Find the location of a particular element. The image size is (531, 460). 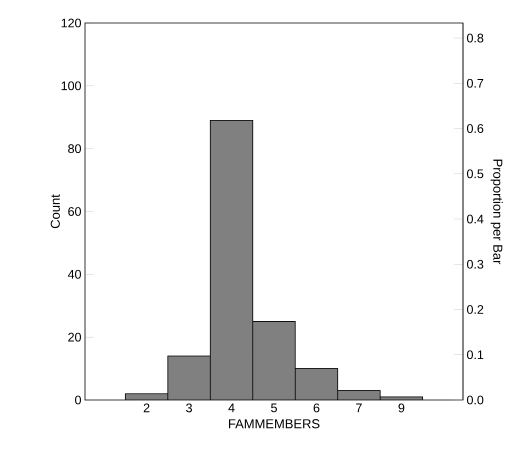

x-tick-label: 4 is located at coordinates (231, 408).